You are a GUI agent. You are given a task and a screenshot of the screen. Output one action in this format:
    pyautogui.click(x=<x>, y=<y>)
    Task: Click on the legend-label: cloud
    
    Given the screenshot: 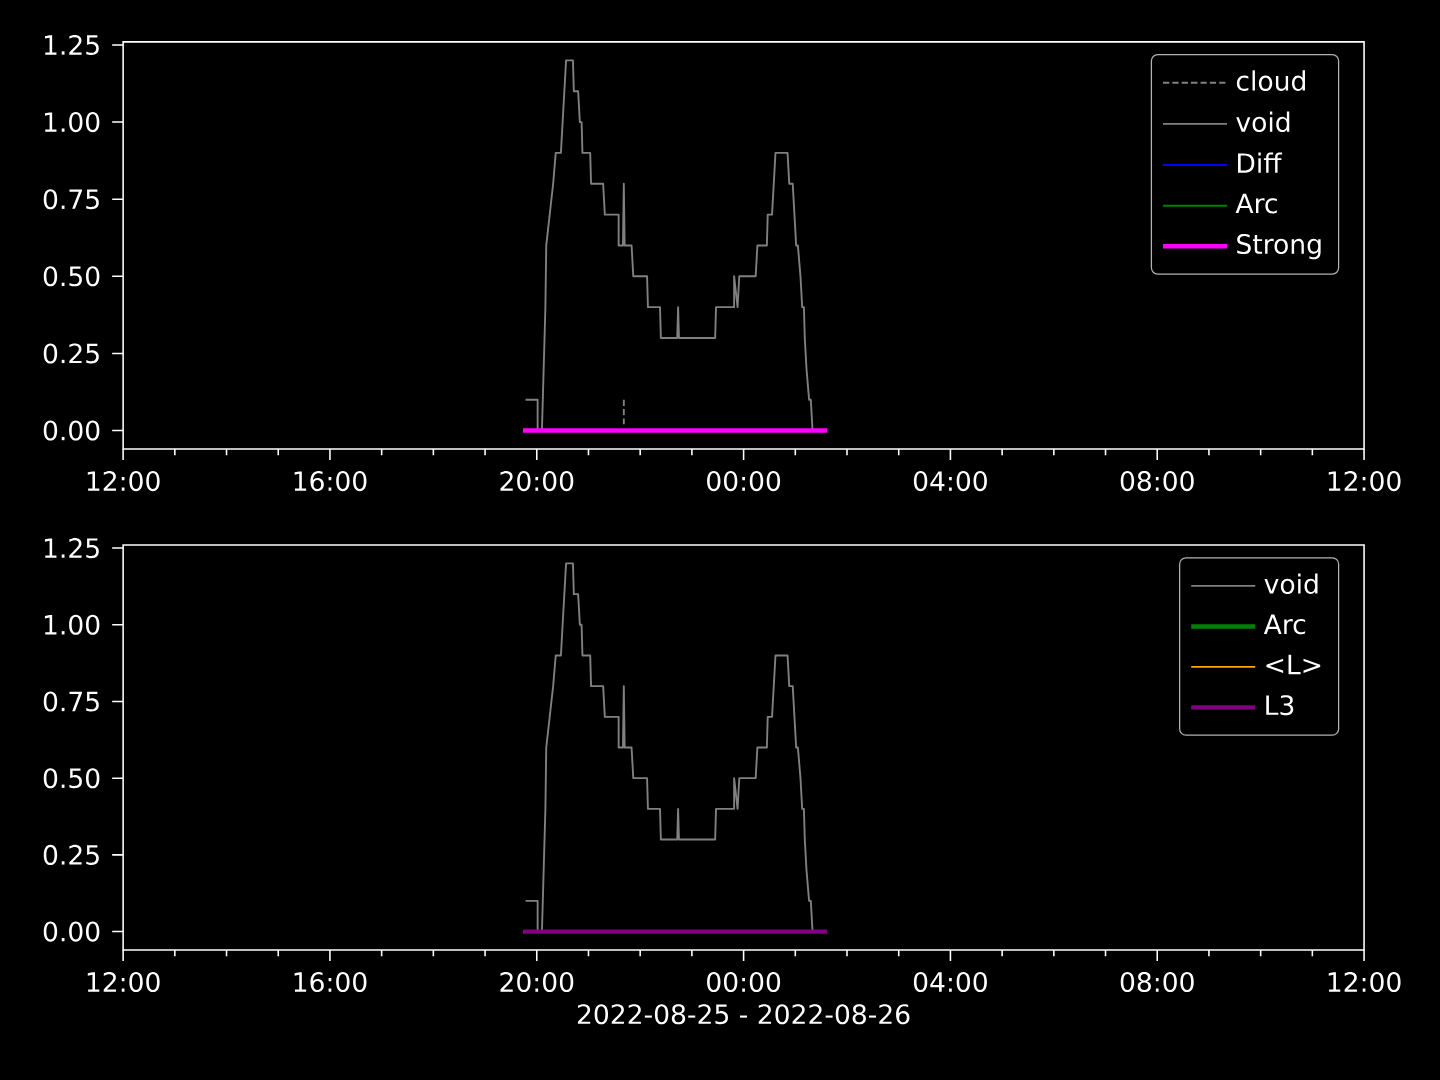 What is the action you would take?
    pyautogui.click(x=1270, y=80)
    